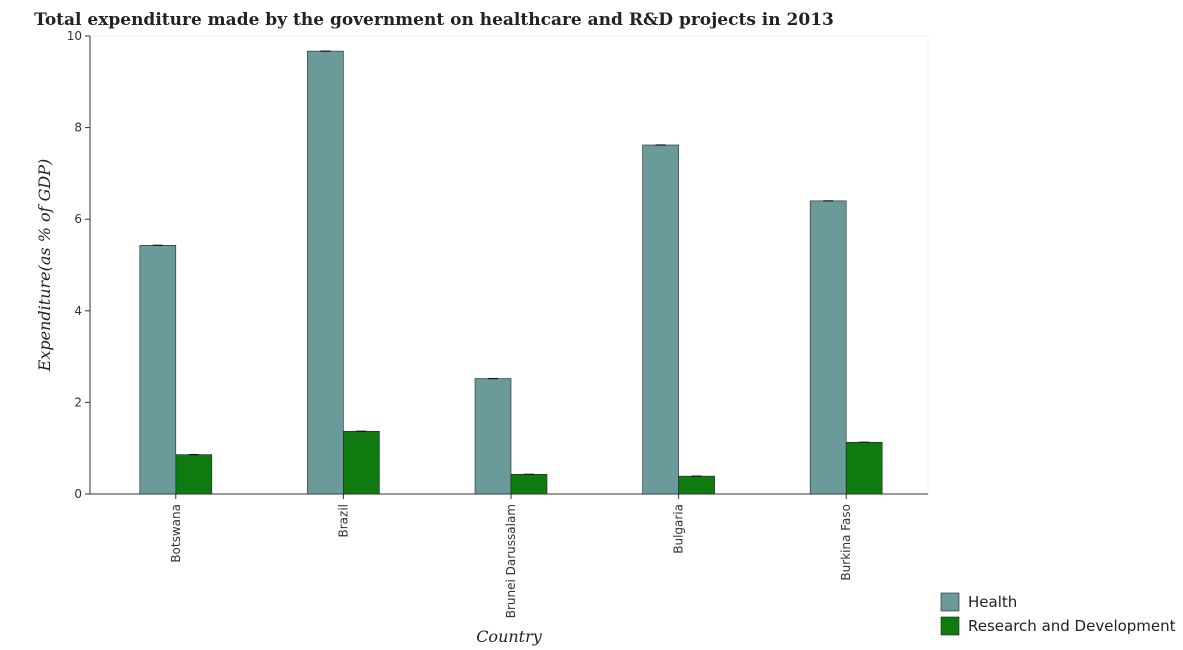  What do you see at coordinates (44, 266) in the screenshot?
I see `y-axis-label: Expenditure(as % of GDP)` at bounding box center [44, 266].